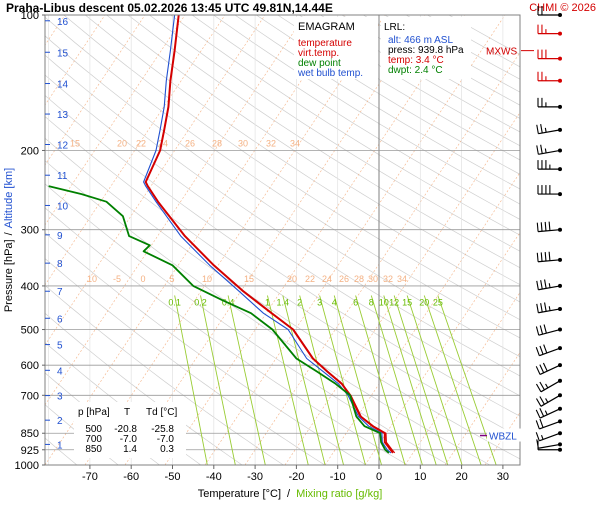 The width and height of the screenshot is (600, 505). What do you see at coordinates (243, 143) in the screenshot?
I see `isotherm-label-upper: 30` at bounding box center [243, 143].